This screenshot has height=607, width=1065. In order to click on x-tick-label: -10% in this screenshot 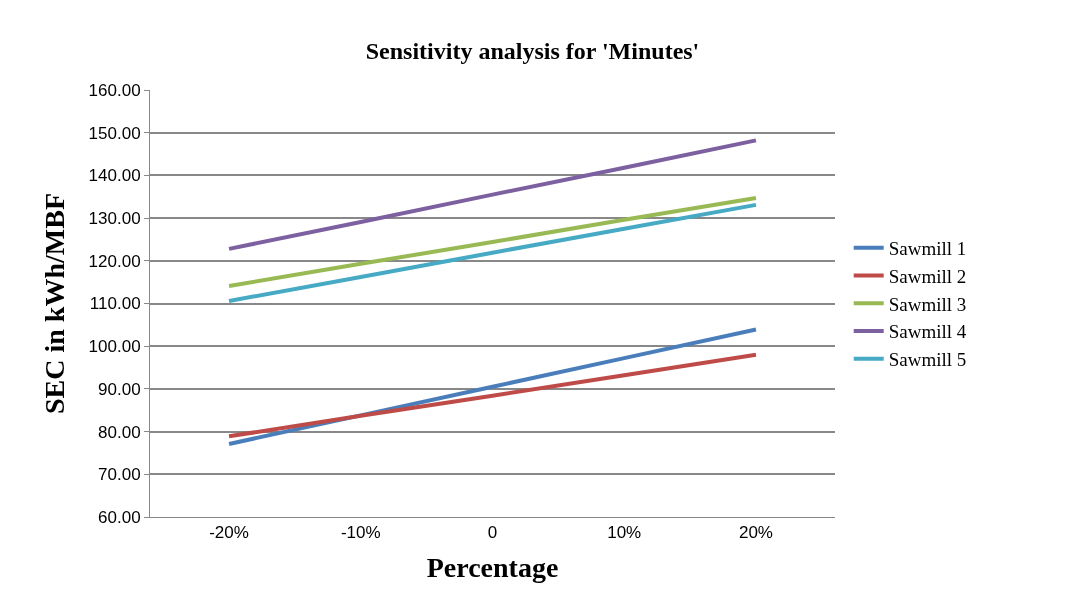, I will do `click(360, 533)`.